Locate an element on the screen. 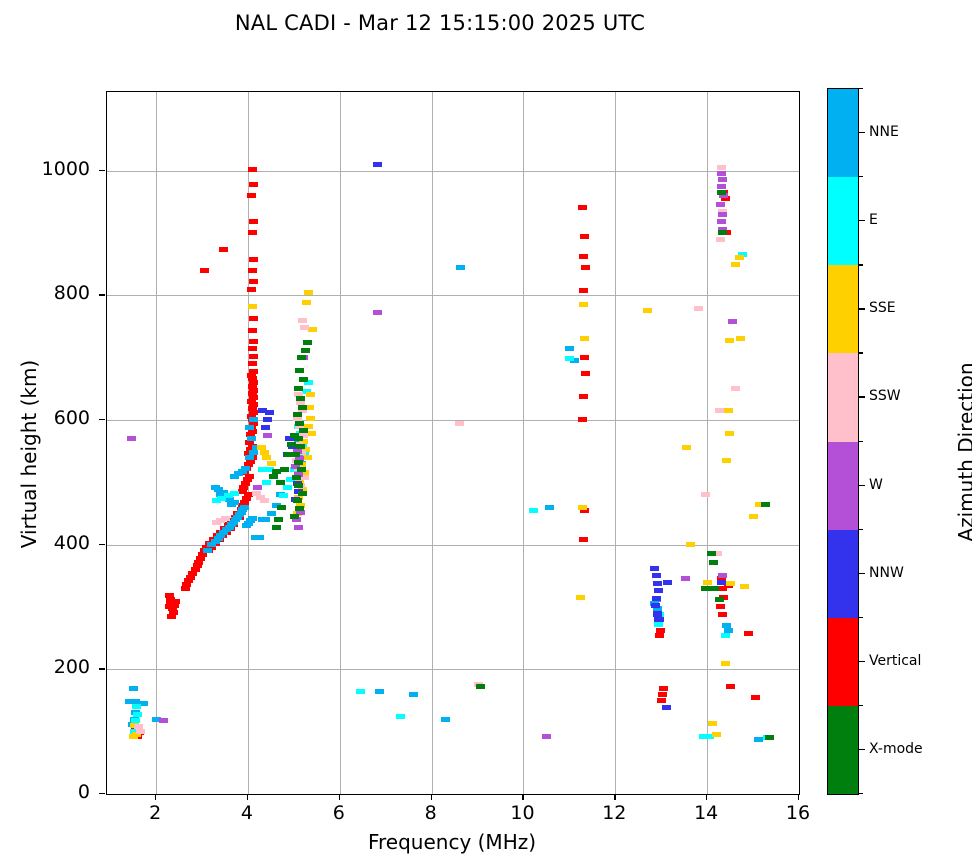 The height and width of the screenshot is (865, 972). gridline-vertical is located at coordinates (157, 443).